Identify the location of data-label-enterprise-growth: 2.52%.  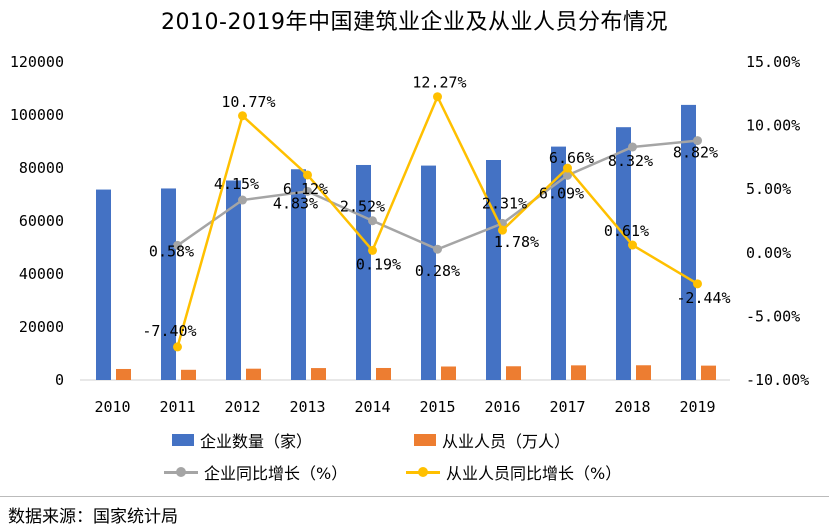
(362, 207).